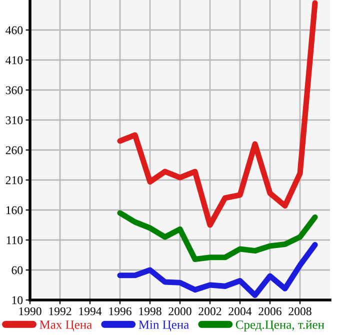 The image size is (345, 335). Describe the element at coordinates (14, 180) in the screenshot. I see `y-tick-label: 210` at that location.